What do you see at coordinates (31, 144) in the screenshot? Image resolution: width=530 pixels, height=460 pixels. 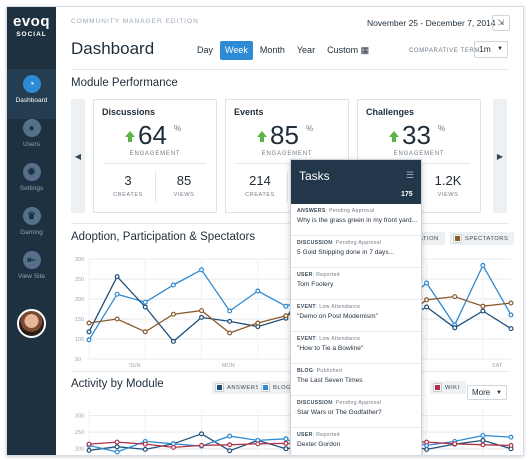 I see `sidebar-item-label: Users` at bounding box center [31, 144].